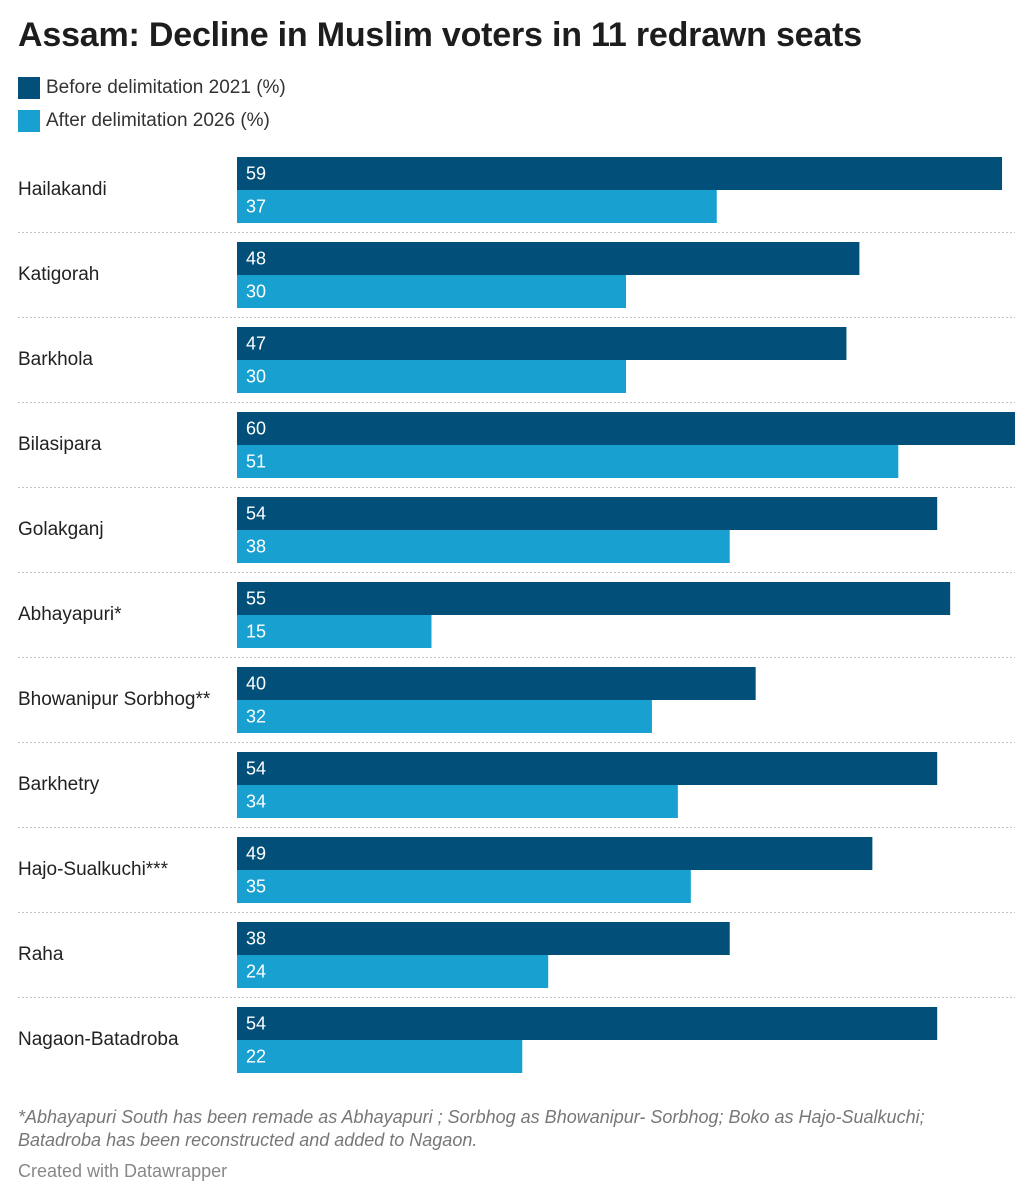  I want to click on bar-before-hailakandi, so click(620, 173).